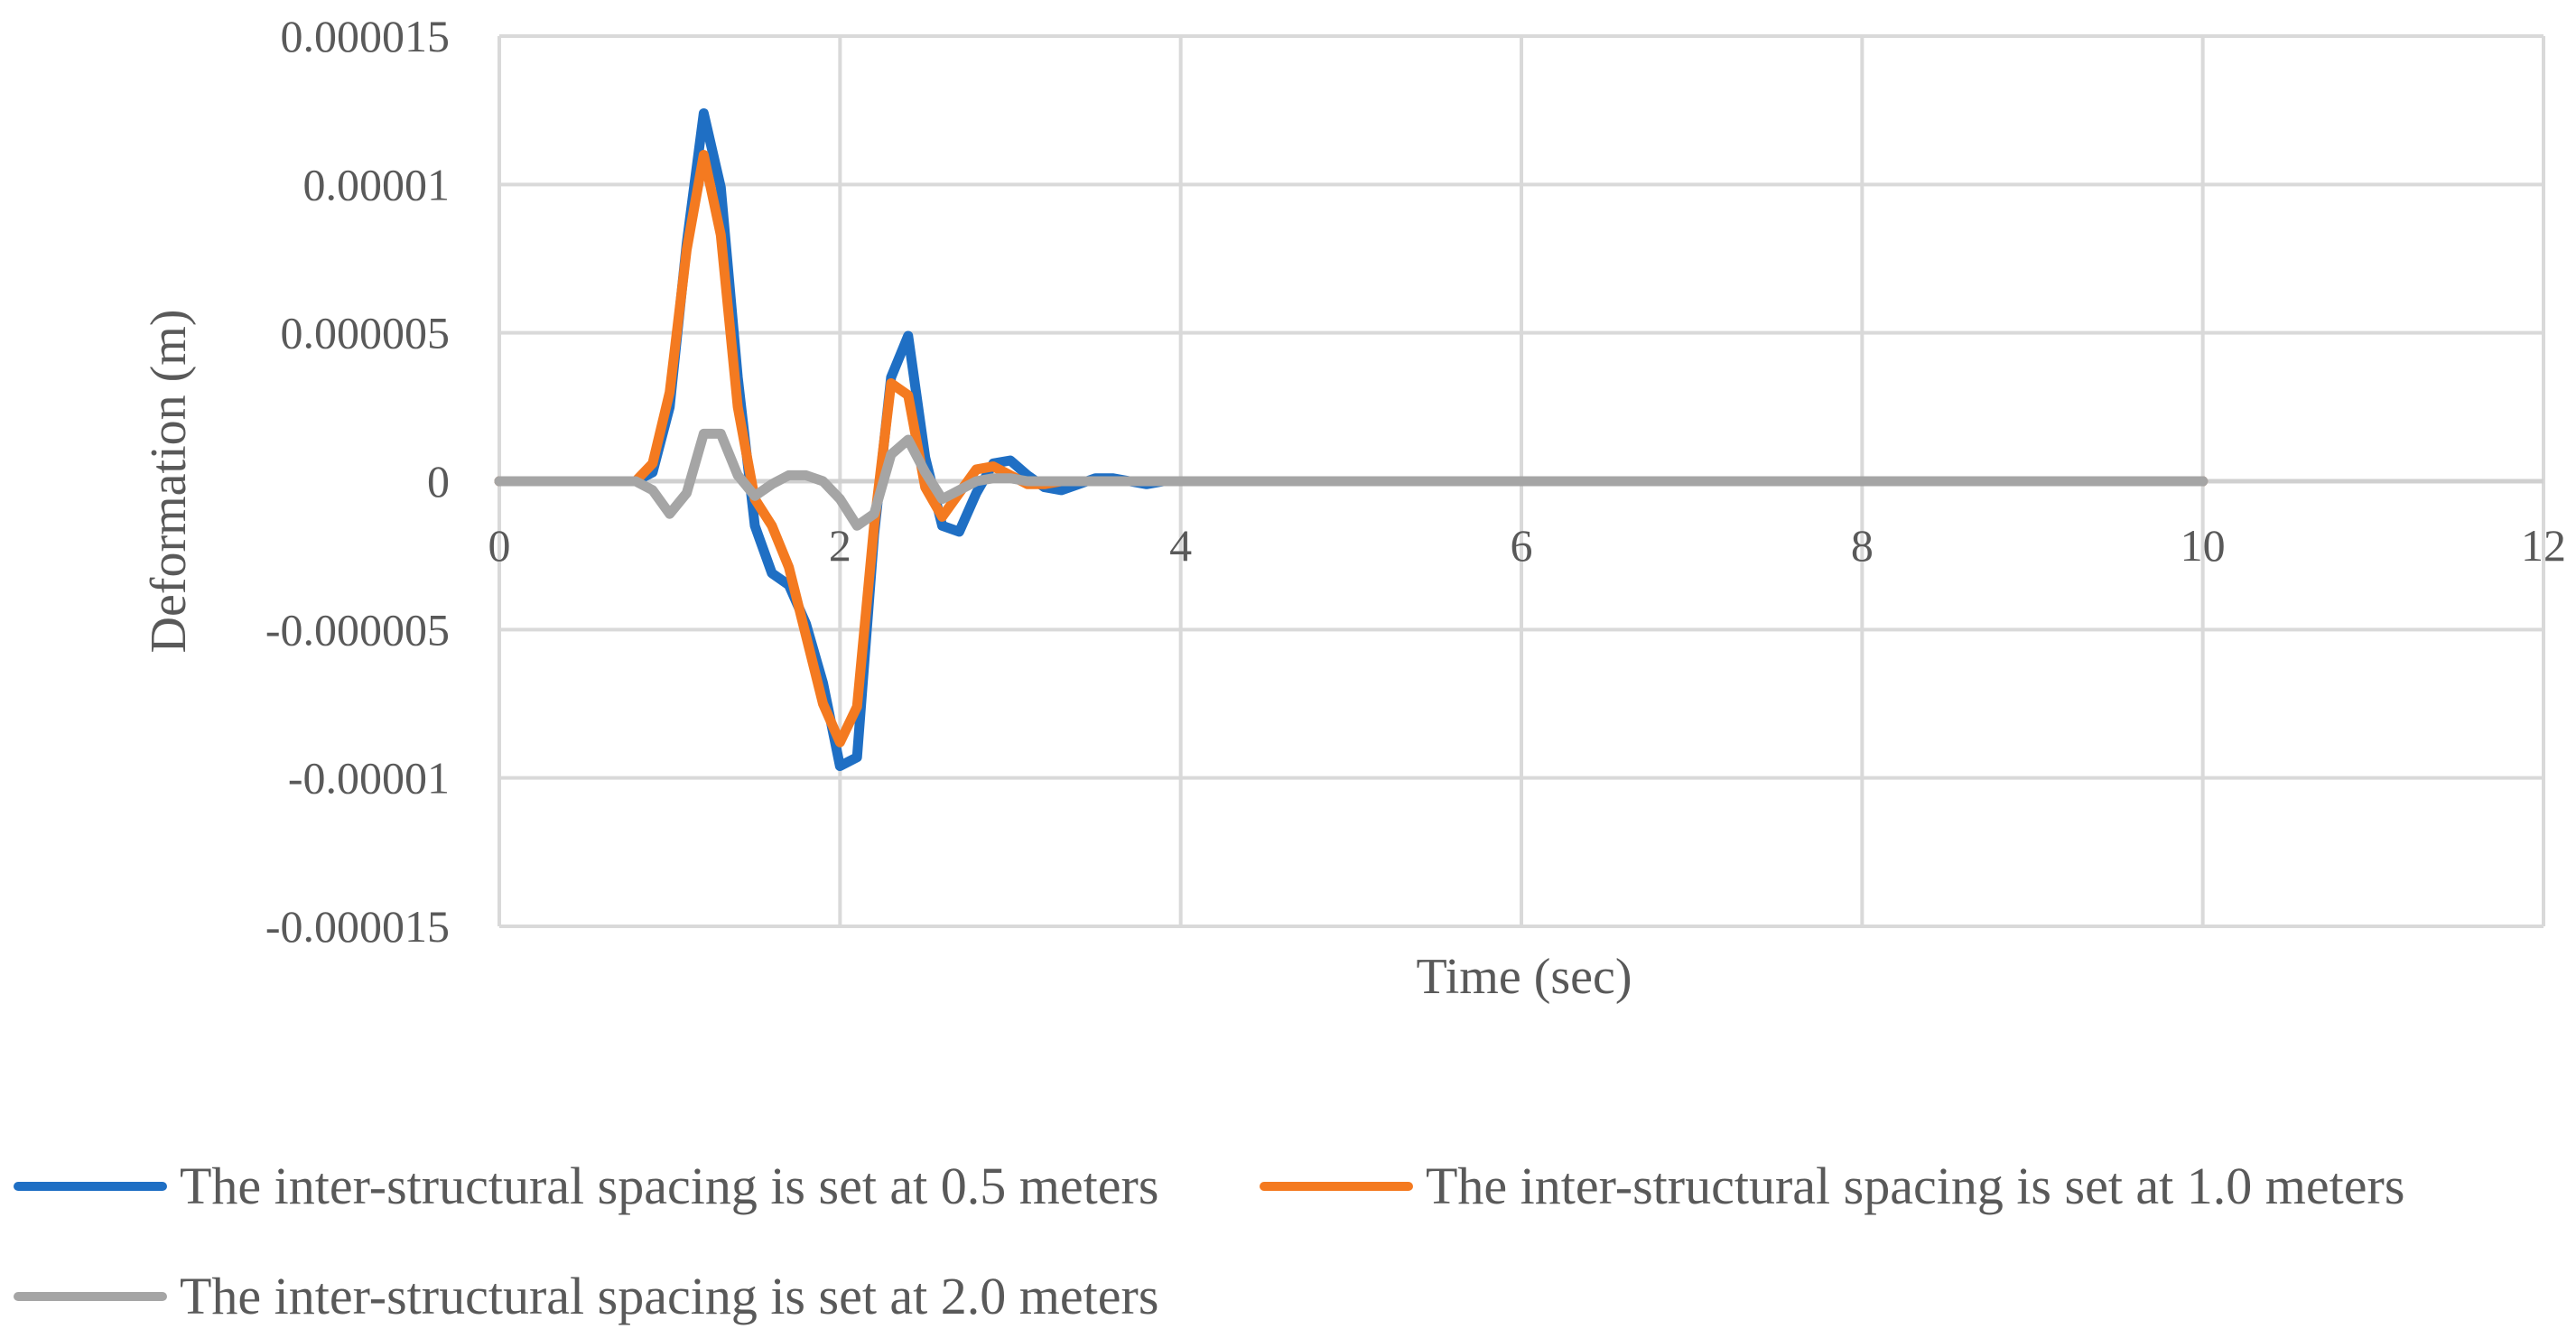  What do you see at coordinates (377, 184) in the screenshot?
I see `y-tick-label: 0.00001` at bounding box center [377, 184].